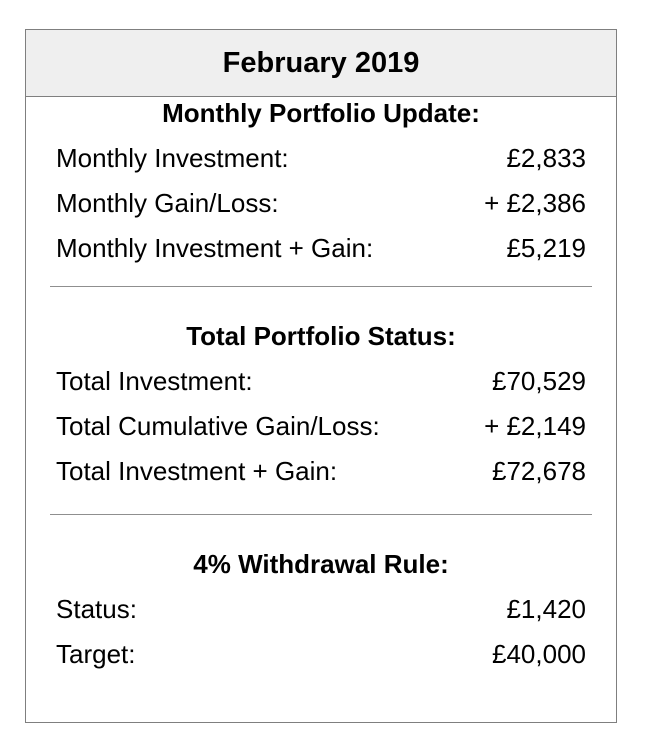 The width and height of the screenshot is (645, 754). I want to click on row-value: £2,833, so click(546, 158).